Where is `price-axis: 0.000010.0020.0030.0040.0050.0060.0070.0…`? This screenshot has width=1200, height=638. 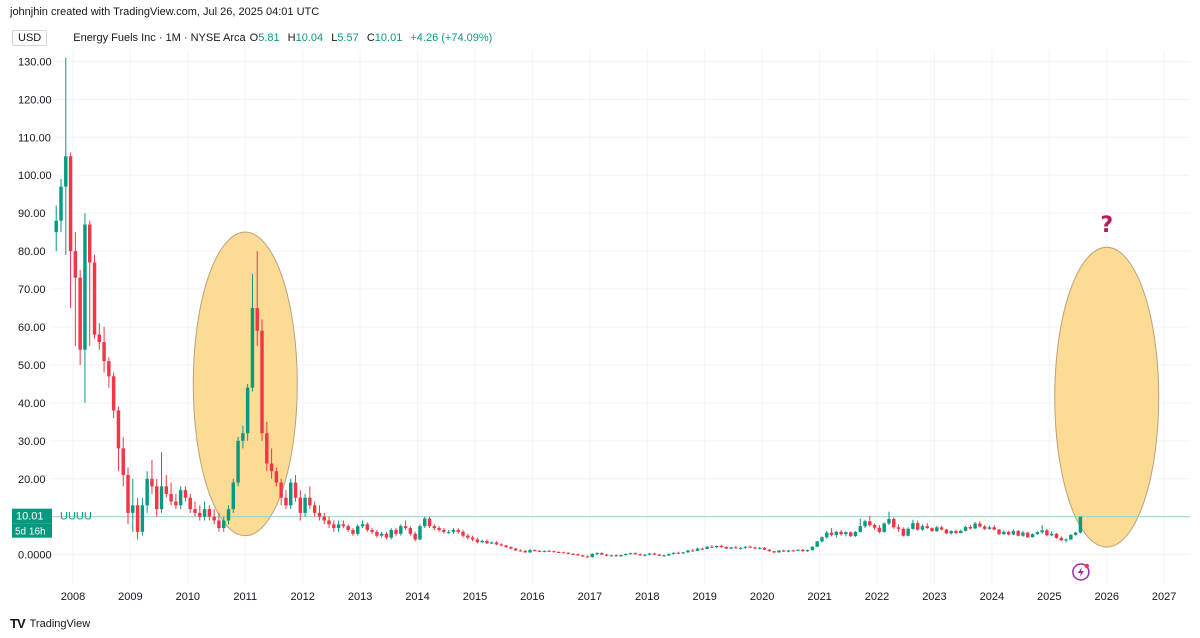
price-axis: 0.000010.0020.0030.0040.0050.0060.0070.0… is located at coordinates (35, 308).